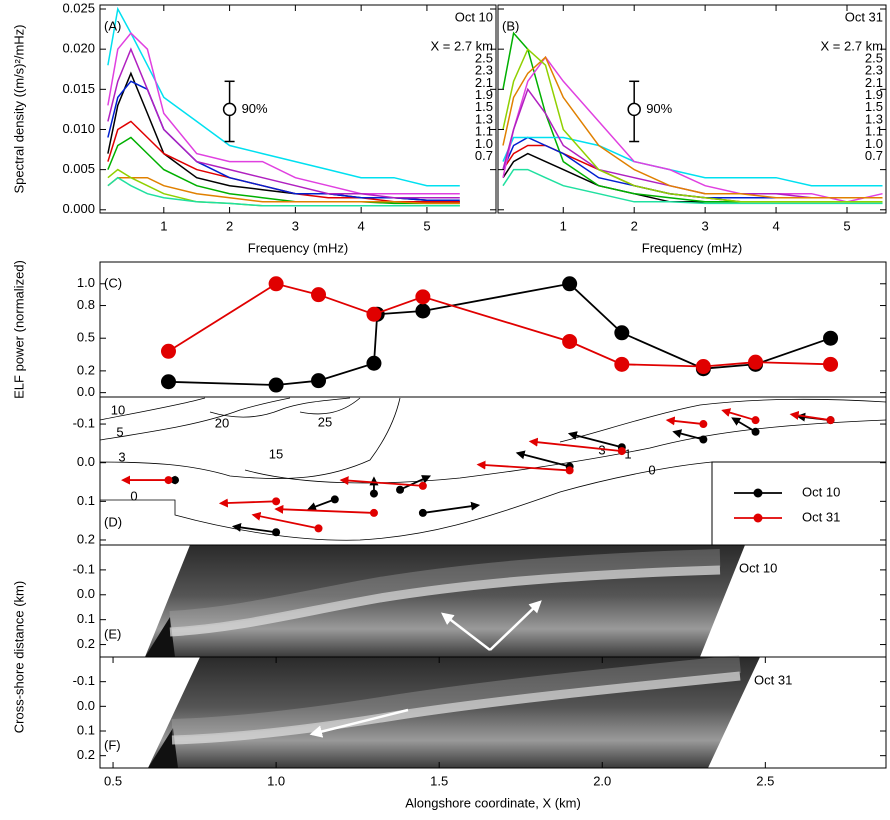  What do you see at coordinates (222, 422) in the screenshot?
I see `contour-label: 20` at bounding box center [222, 422].